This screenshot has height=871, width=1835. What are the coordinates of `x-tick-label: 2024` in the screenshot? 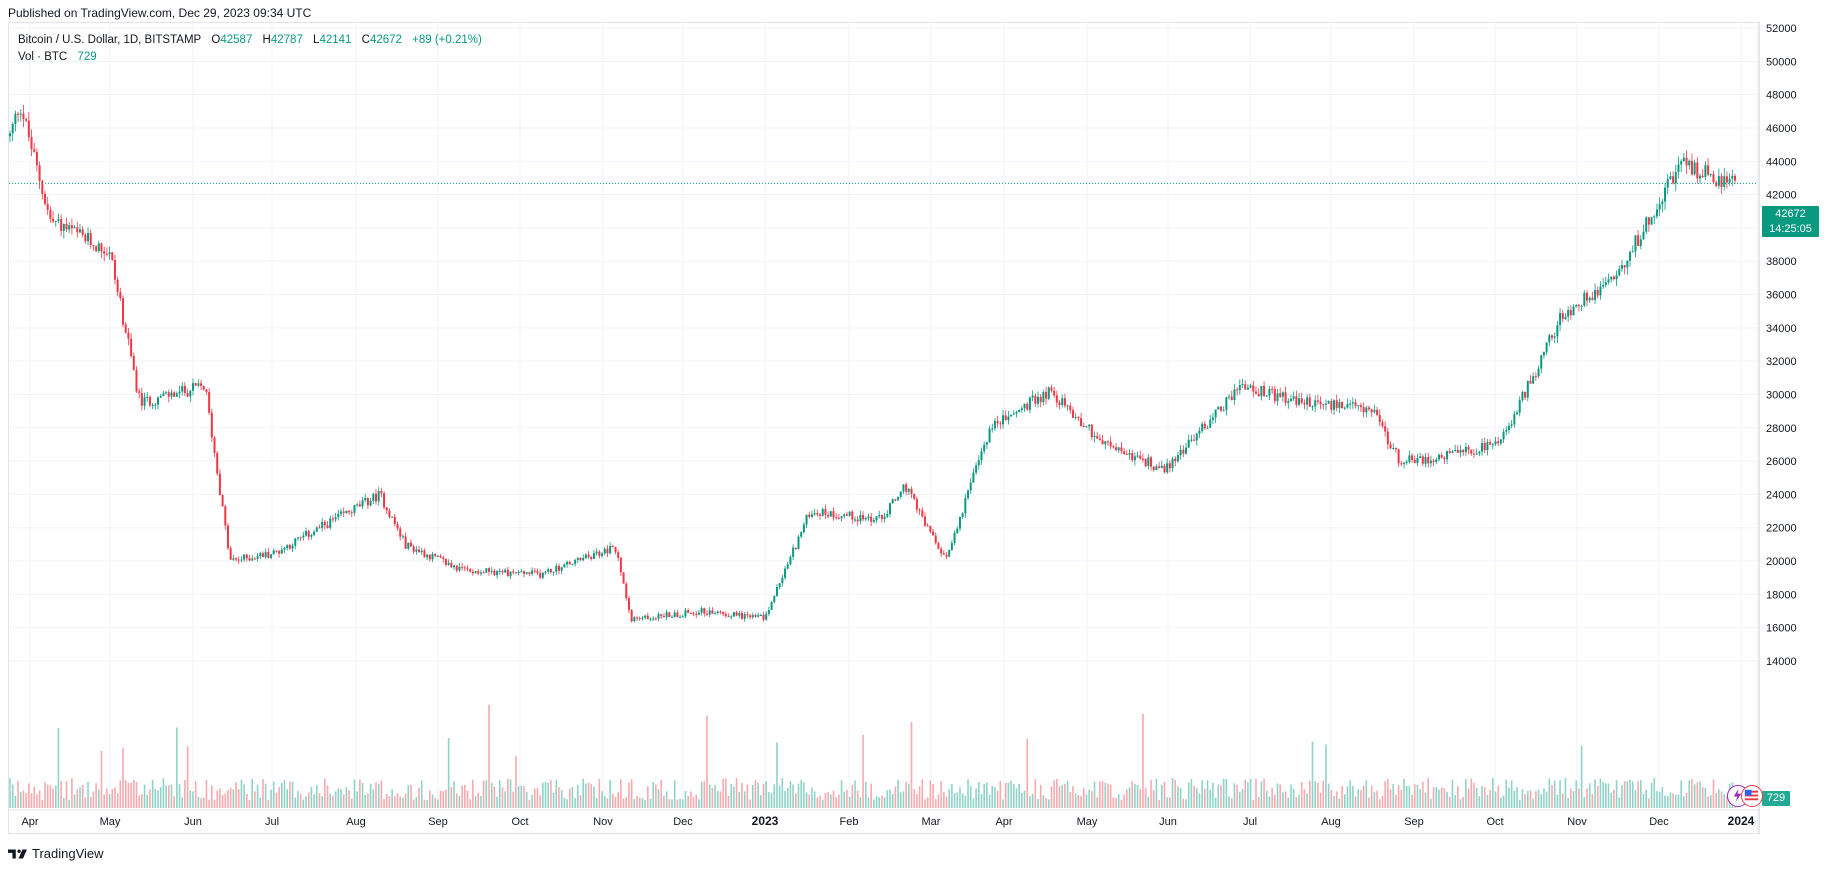 It's located at (1741, 821).